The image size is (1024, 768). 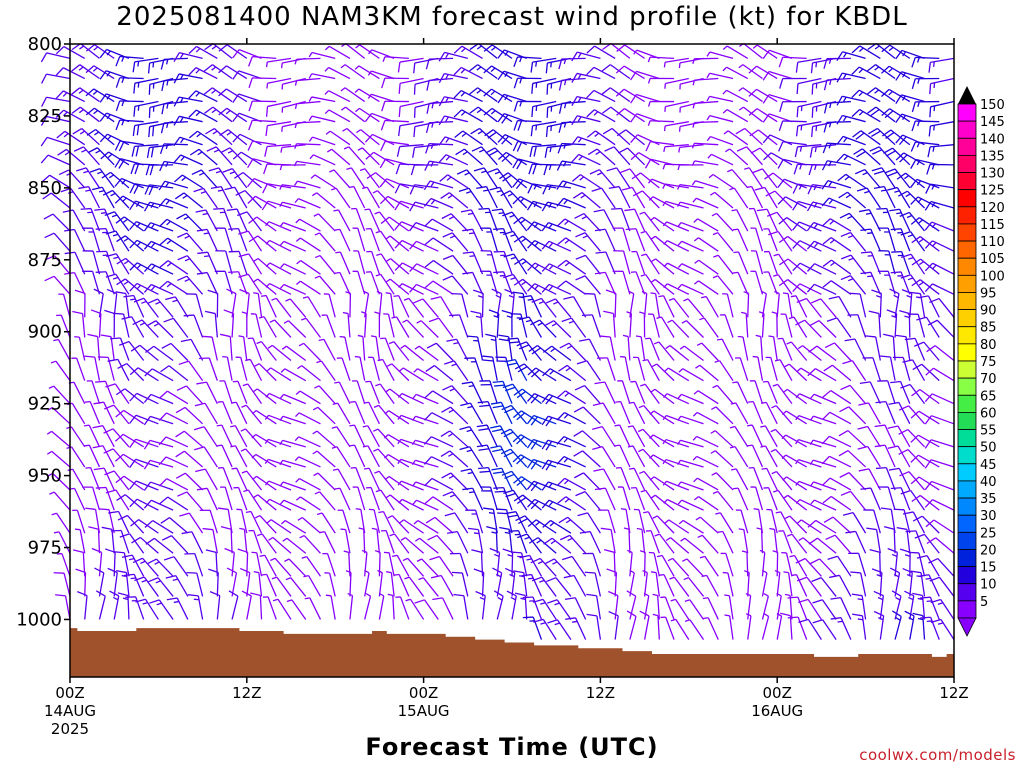 What do you see at coordinates (988, 345) in the screenshot?
I see `colorbar-label: 80` at bounding box center [988, 345].